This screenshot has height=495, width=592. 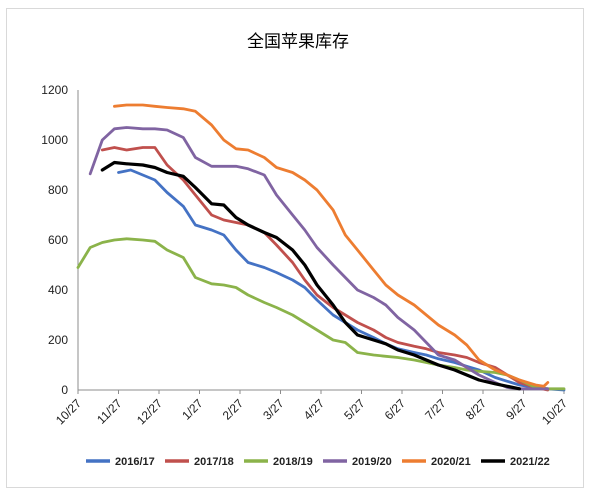 I want to click on y-tick-label: 1000, so click(x=54, y=140).